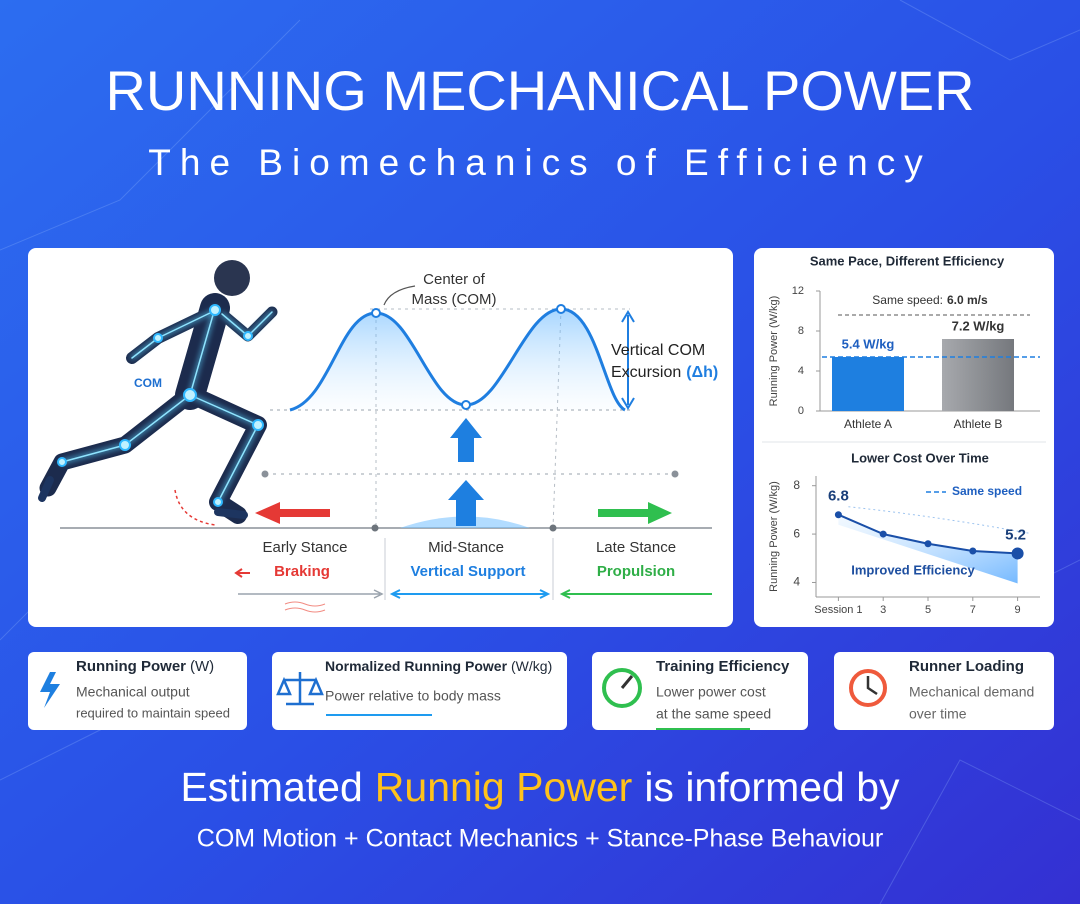 This screenshot has width=1080, height=904. I want to click on gauge-needle, so click(627, 682).